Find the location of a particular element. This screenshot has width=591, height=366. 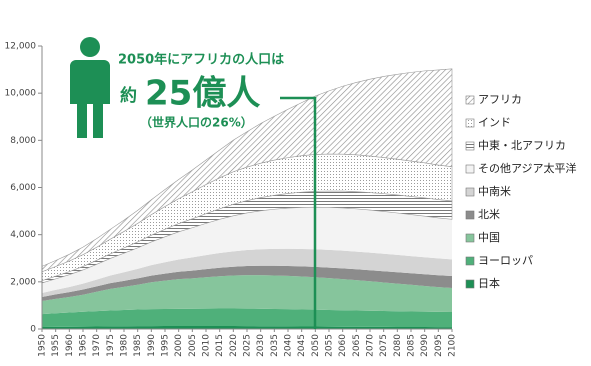

x-tick-label: 2000 is located at coordinates (179, 345).